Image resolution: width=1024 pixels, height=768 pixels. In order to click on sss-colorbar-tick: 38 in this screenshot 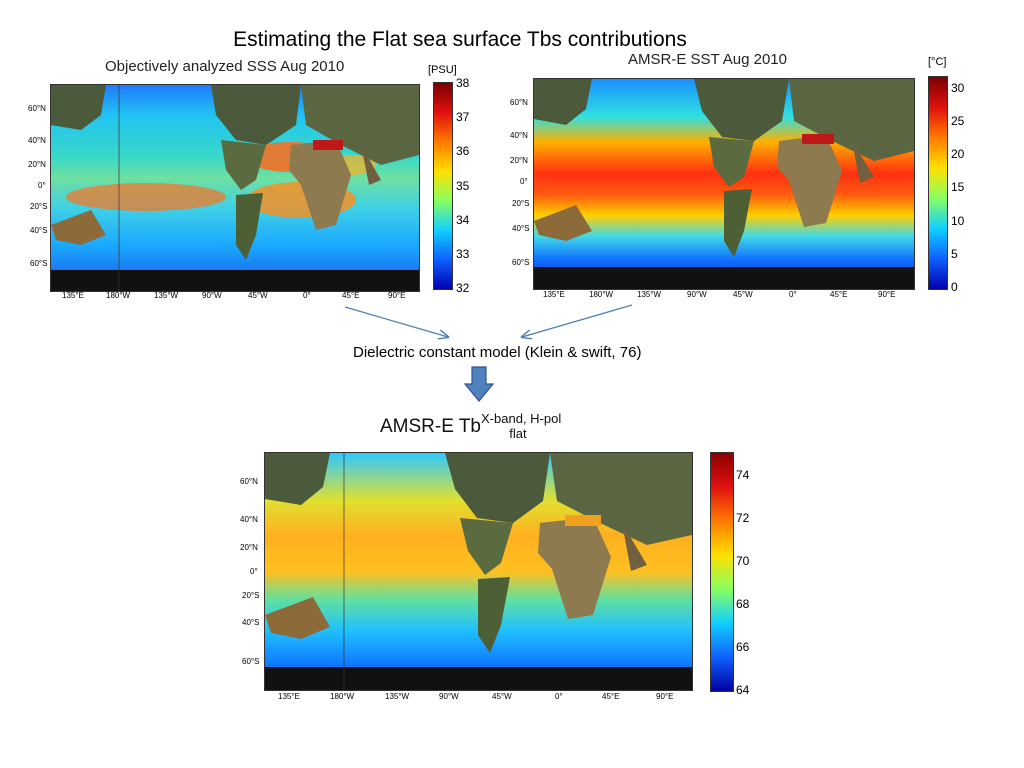, I will do `click(463, 83)`.